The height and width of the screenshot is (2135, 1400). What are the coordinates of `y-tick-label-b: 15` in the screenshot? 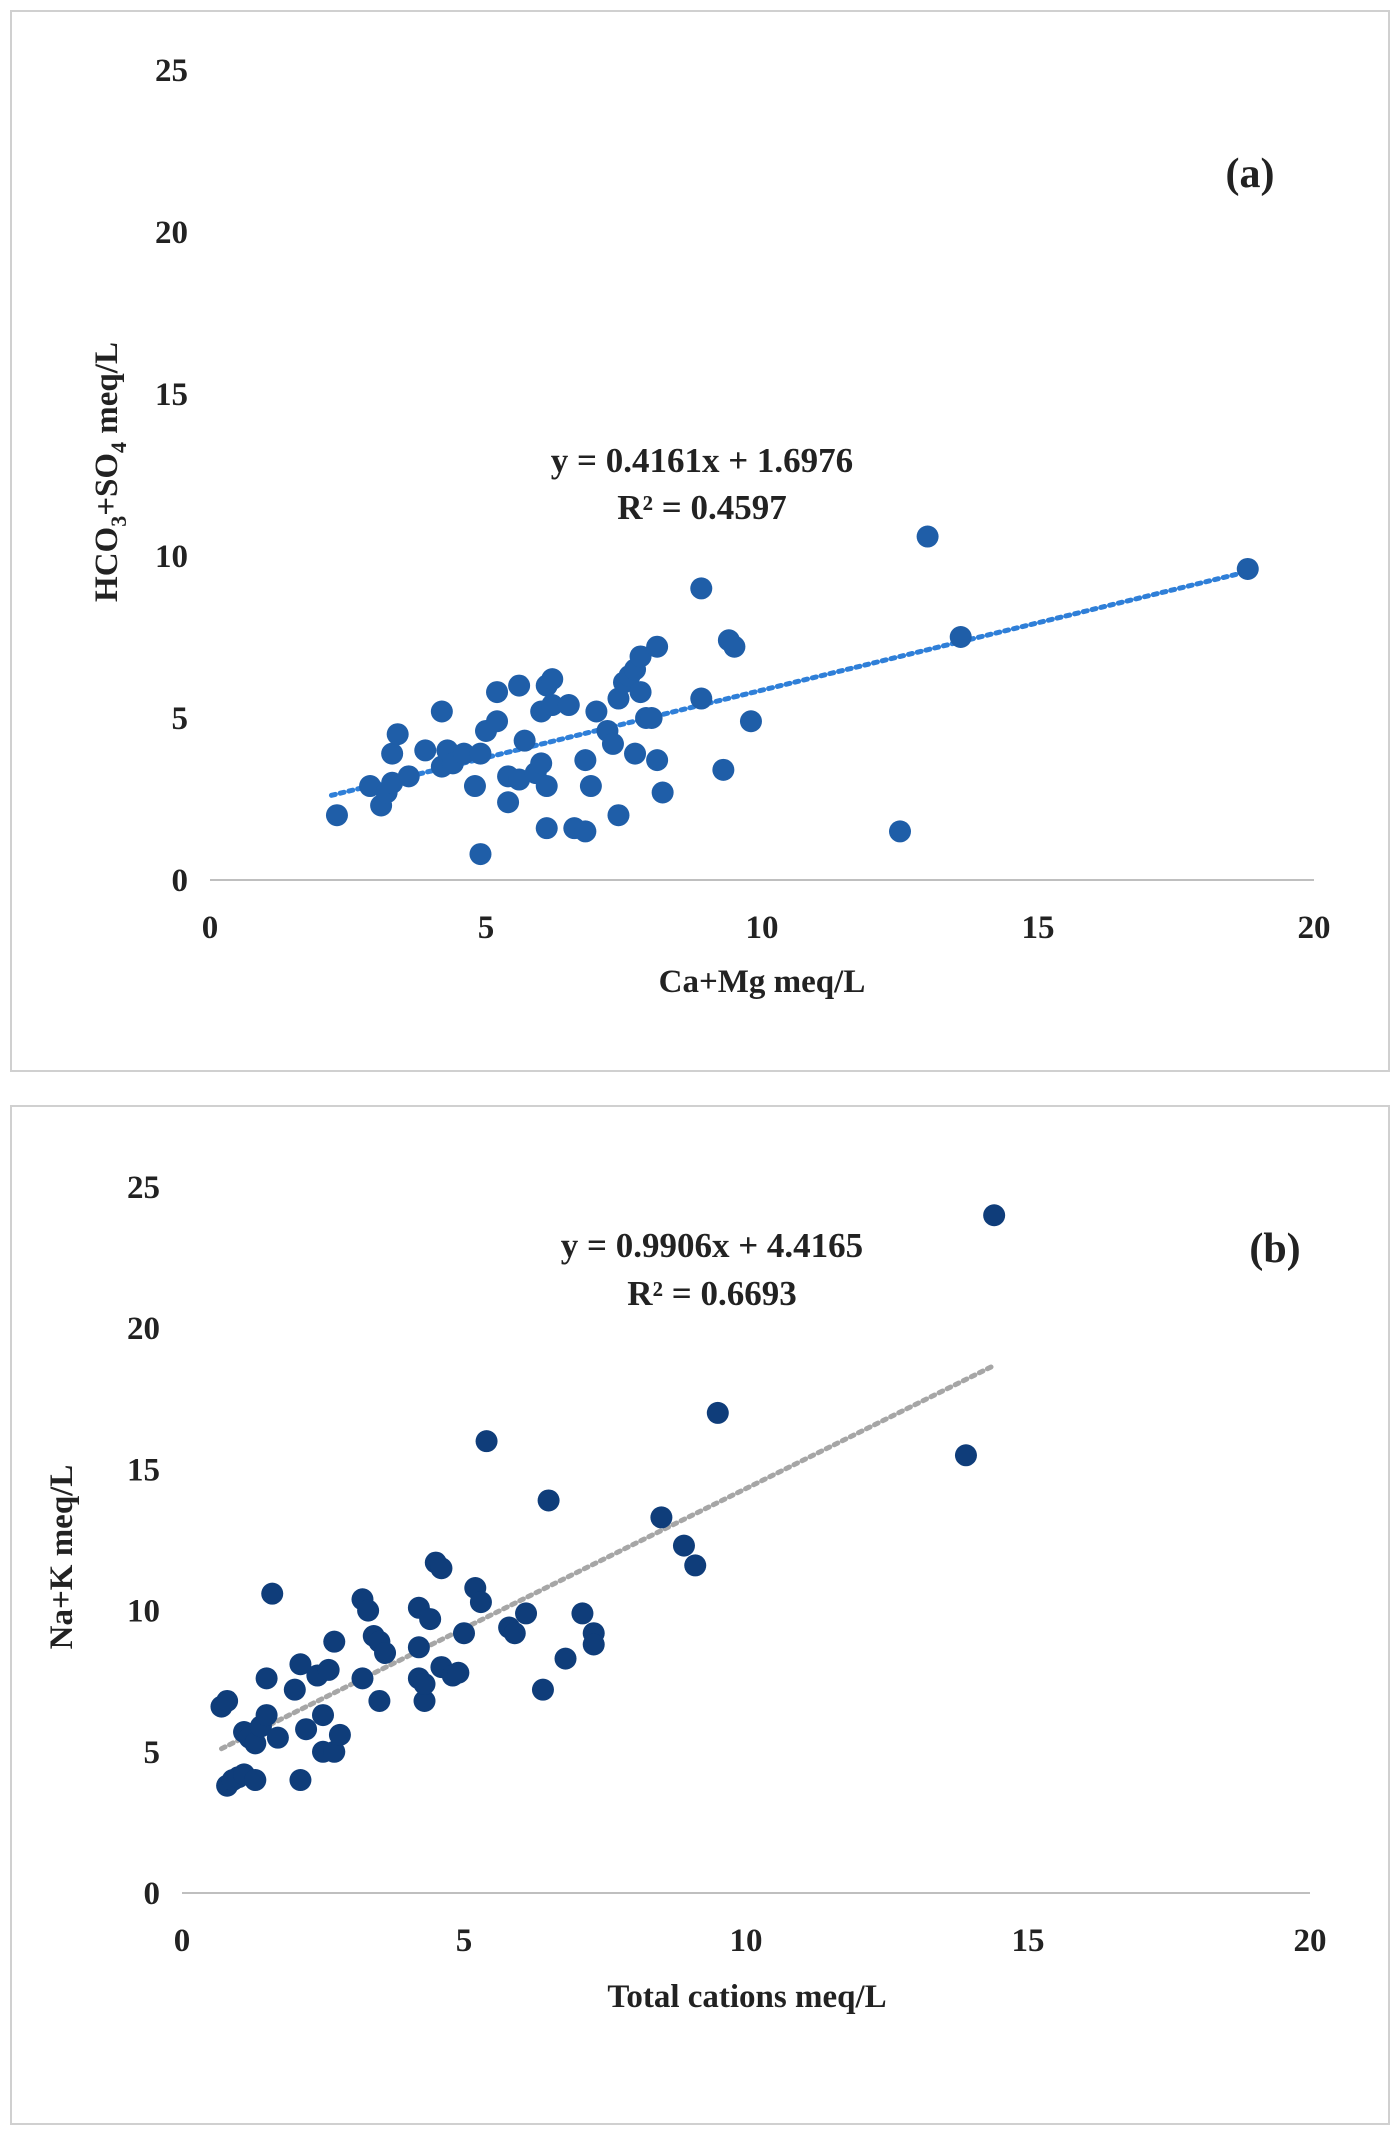 It's located at (143, 1470).